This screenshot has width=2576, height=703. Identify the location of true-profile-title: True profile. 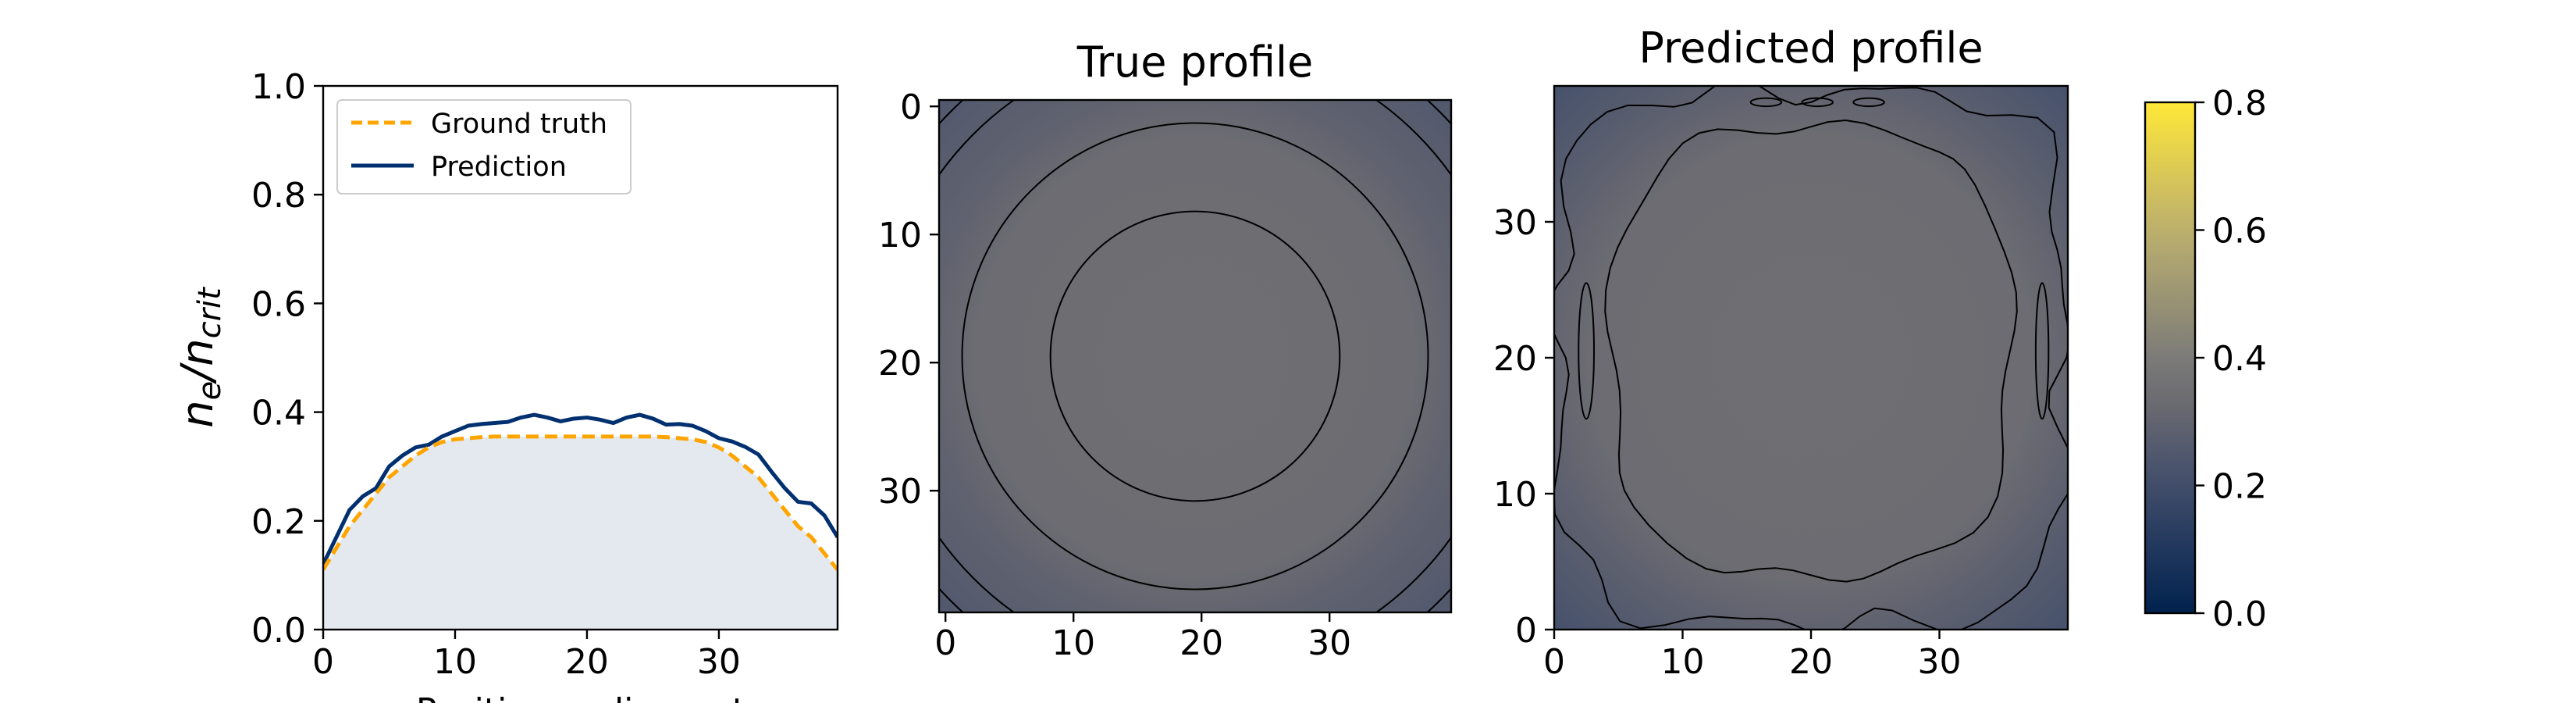
(1194, 62).